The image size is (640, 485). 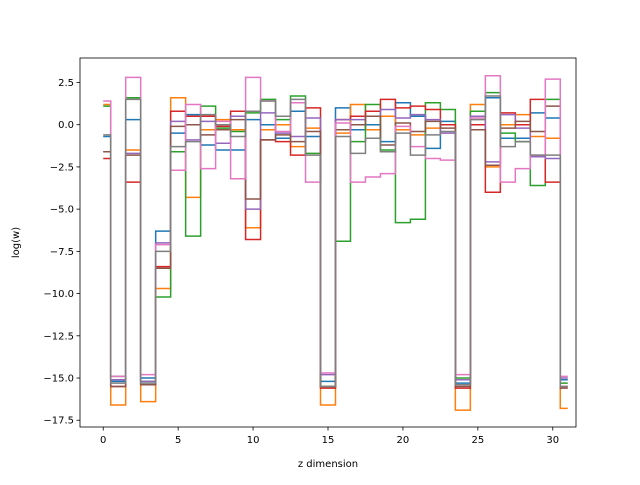 I want to click on x-tick-label: 10, so click(x=253, y=440).